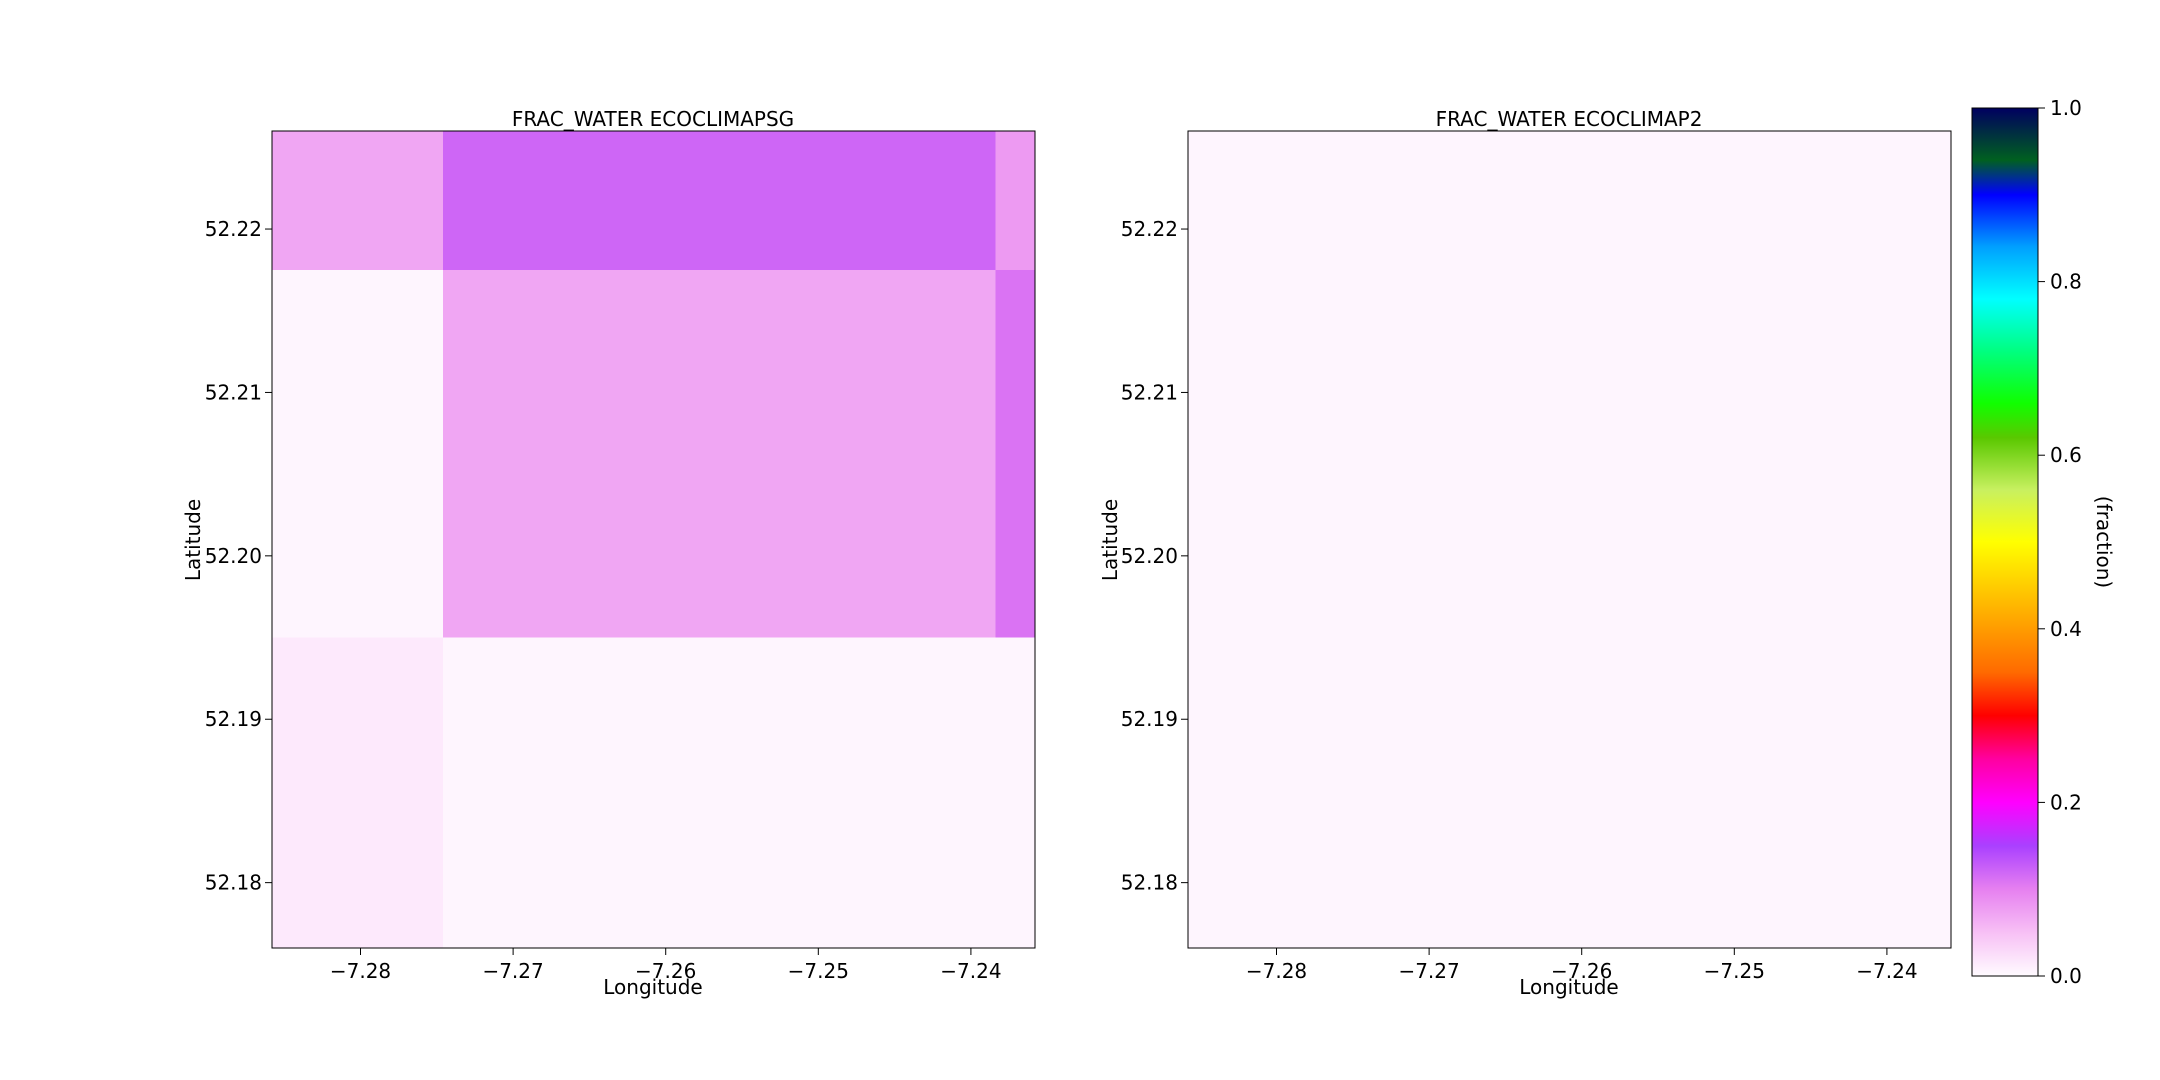 Image resolution: width=2160 pixels, height=1080 pixels. I want to click on colorbar-frame, so click(2005, 542).